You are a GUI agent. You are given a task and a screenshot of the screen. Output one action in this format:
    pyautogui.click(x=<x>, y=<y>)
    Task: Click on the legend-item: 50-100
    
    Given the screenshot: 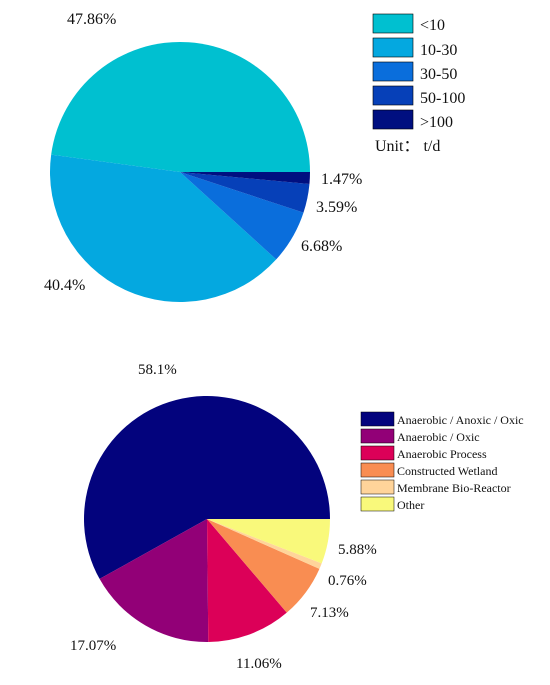 What is the action you would take?
    pyautogui.click(x=418, y=96)
    